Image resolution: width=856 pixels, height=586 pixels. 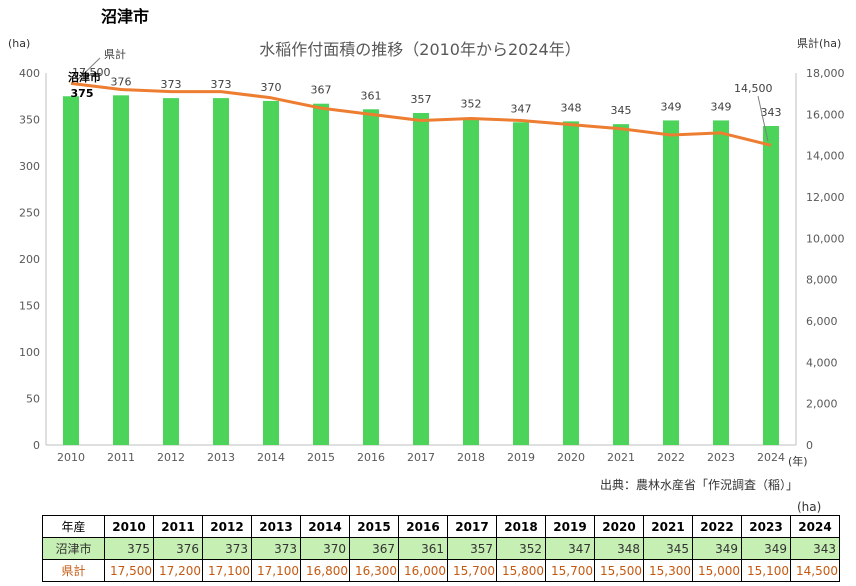 What do you see at coordinates (621, 110) in the screenshot?
I see `bar-value-label: 345` at bounding box center [621, 110].